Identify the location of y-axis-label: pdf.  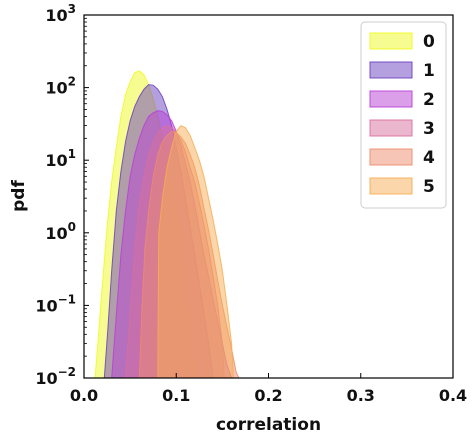
(19, 196).